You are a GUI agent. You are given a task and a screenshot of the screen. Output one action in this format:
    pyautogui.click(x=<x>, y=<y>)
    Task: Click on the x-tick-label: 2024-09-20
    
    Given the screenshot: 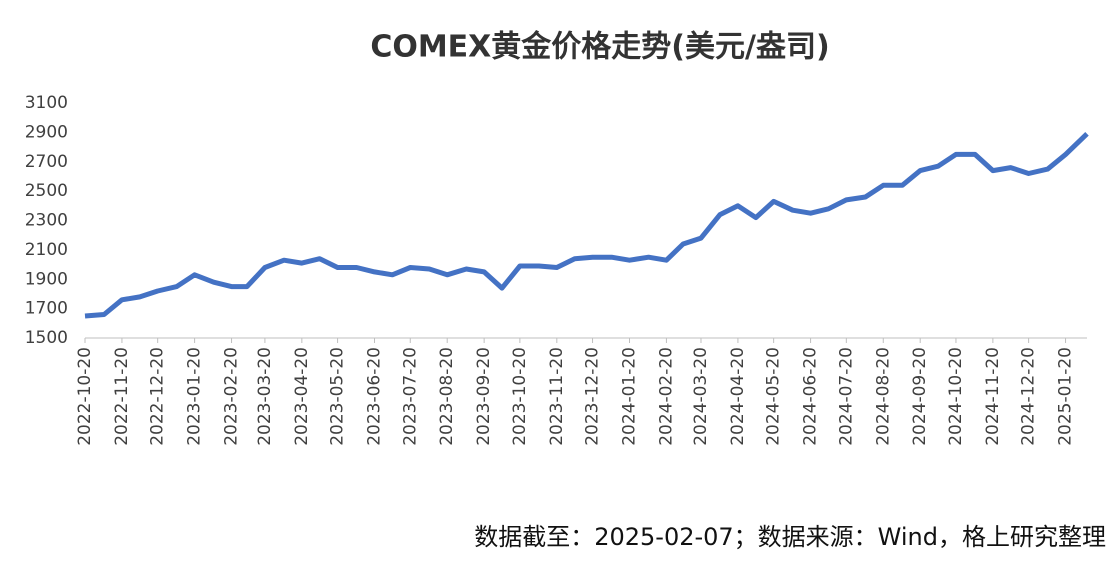 What is the action you would take?
    pyautogui.click(x=920, y=396)
    